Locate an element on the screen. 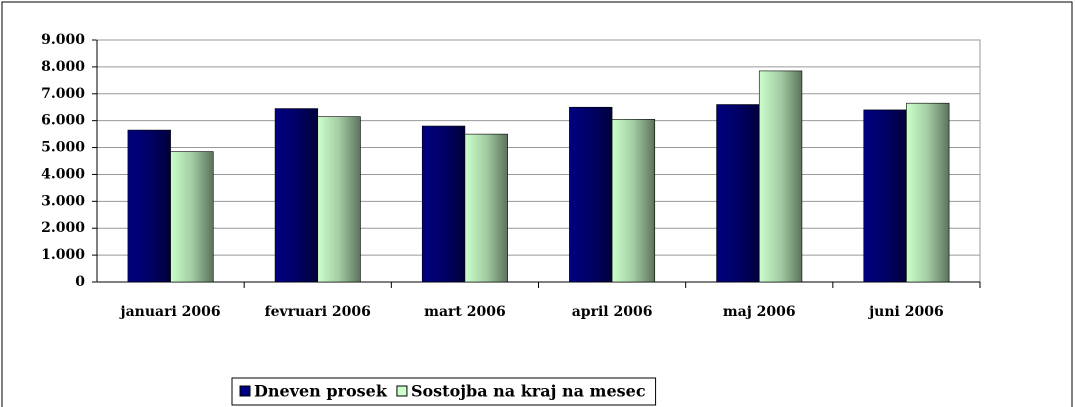 The height and width of the screenshot is (407, 1075). y-tick-label: 6.000 is located at coordinates (63, 121).